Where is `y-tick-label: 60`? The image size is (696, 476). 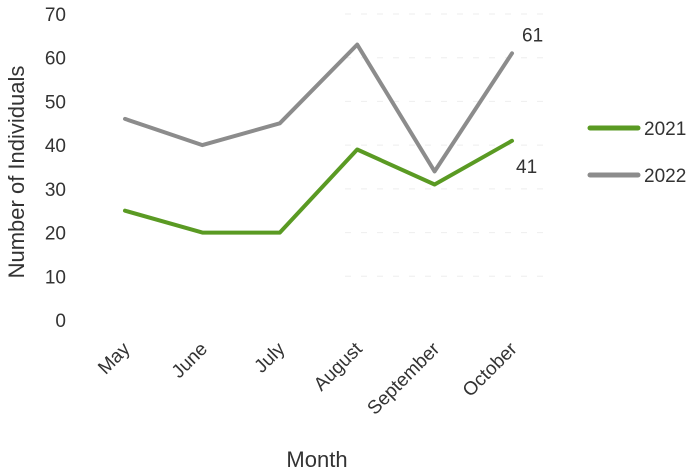 y-tick-label: 60 is located at coordinates (55, 59).